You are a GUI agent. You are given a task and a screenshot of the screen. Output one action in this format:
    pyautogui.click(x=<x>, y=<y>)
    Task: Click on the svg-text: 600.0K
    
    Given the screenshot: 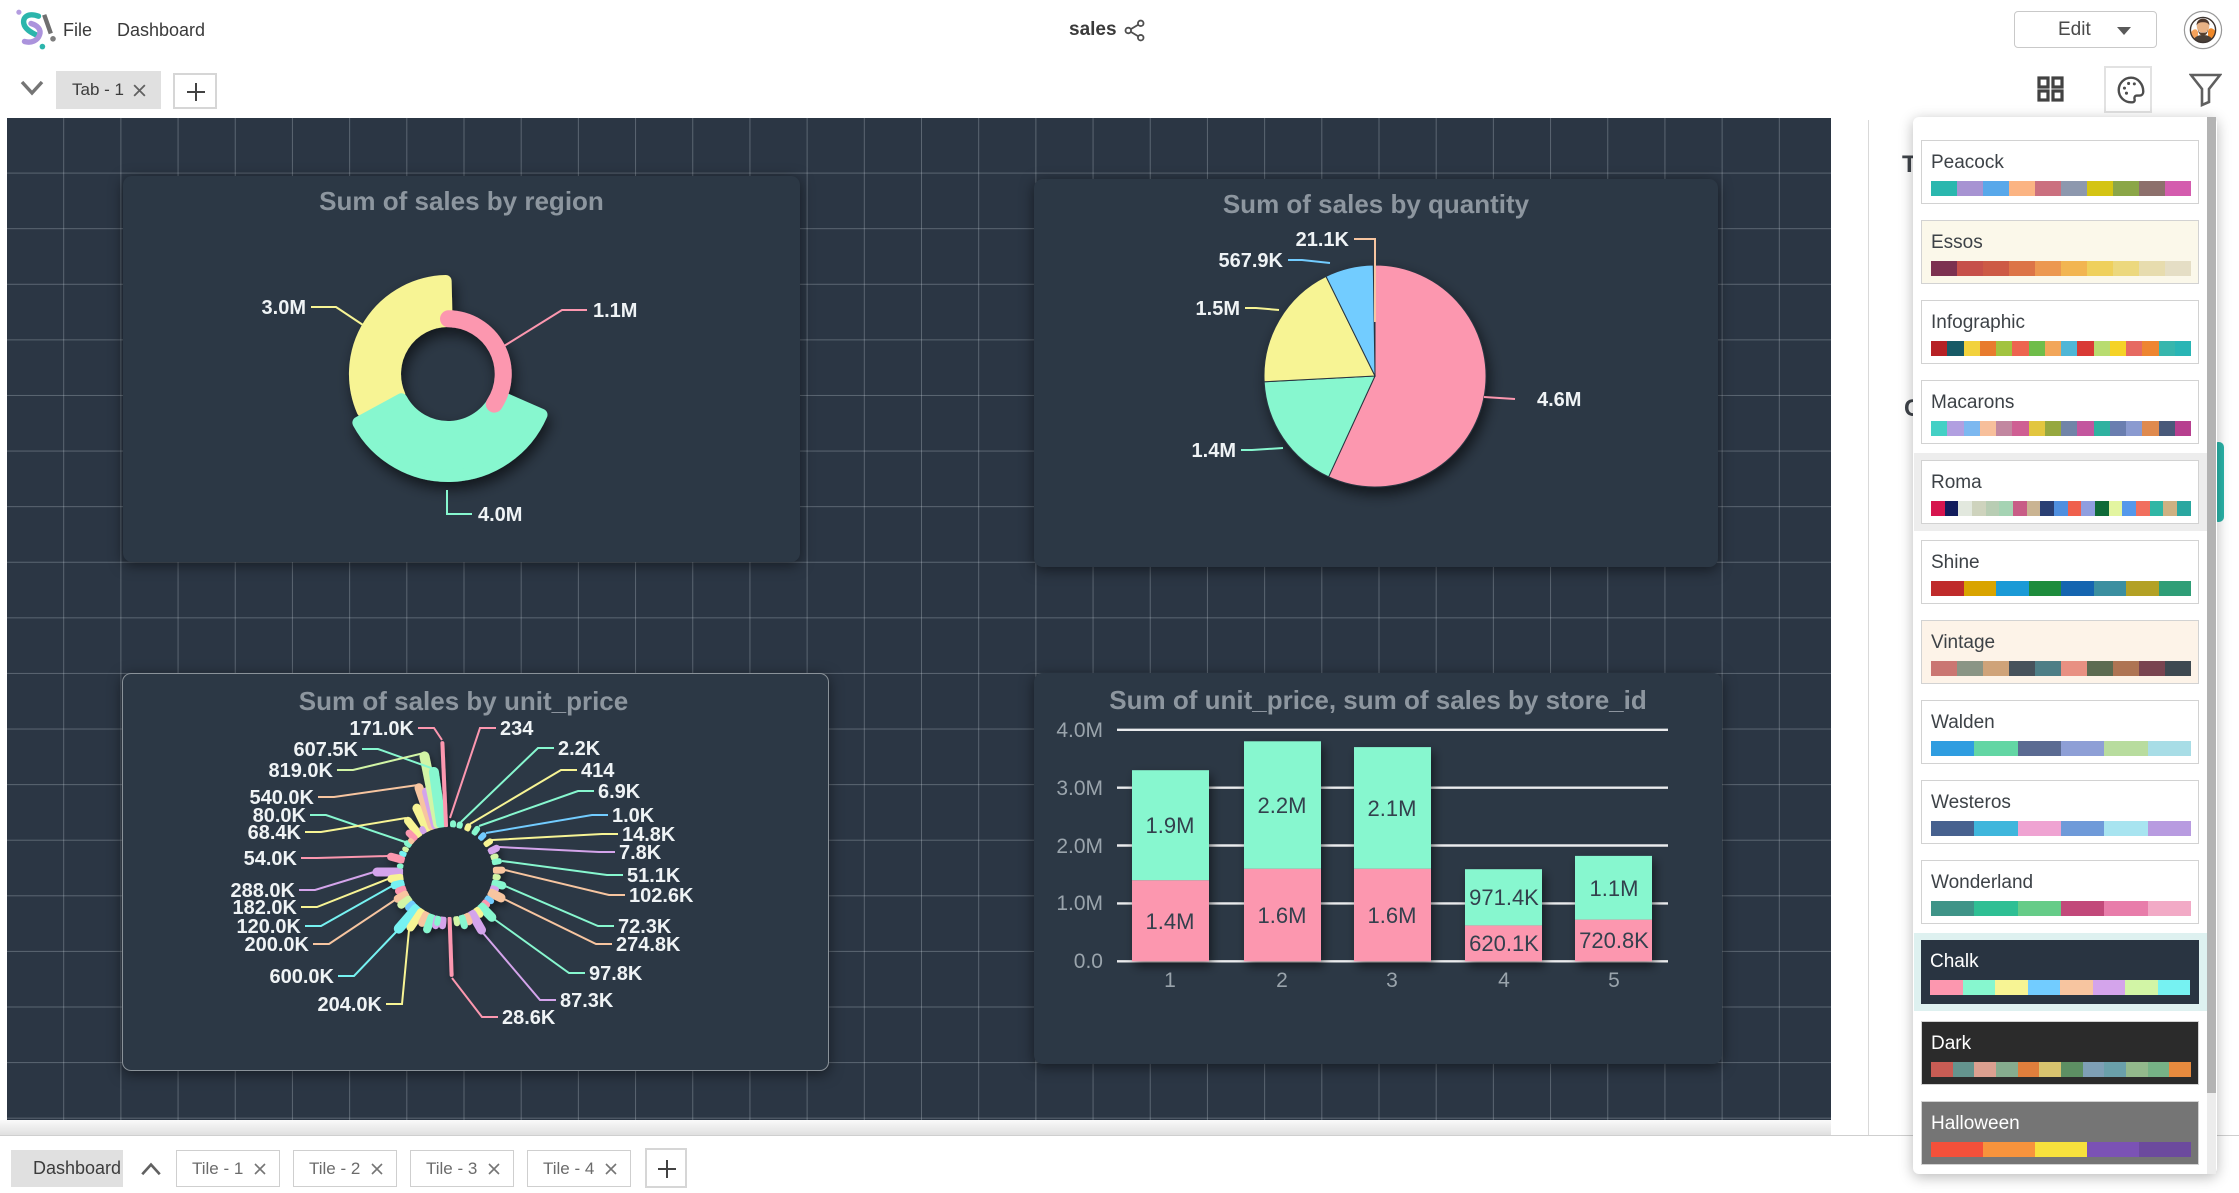 What is the action you would take?
    pyautogui.click(x=302, y=977)
    